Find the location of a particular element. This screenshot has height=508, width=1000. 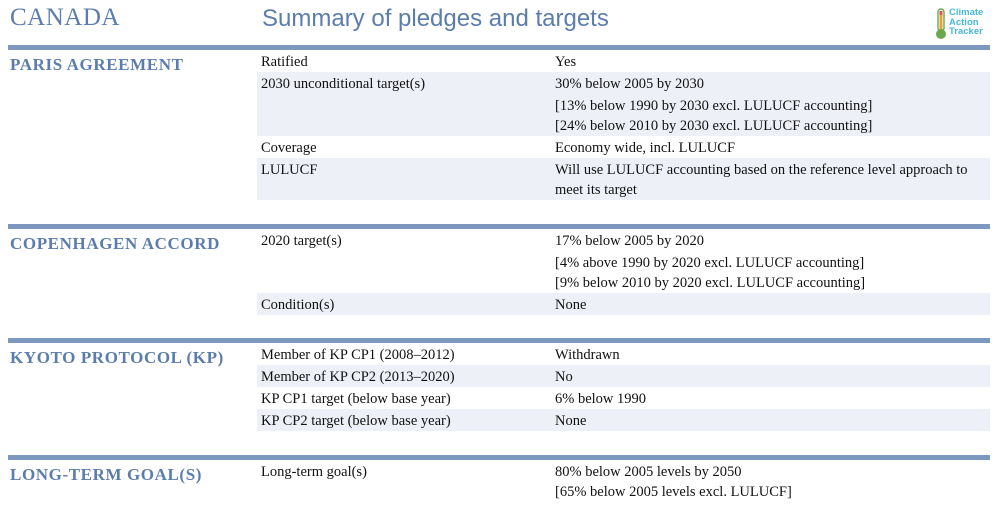

row-value: 6% below 1990 is located at coordinates (601, 399).